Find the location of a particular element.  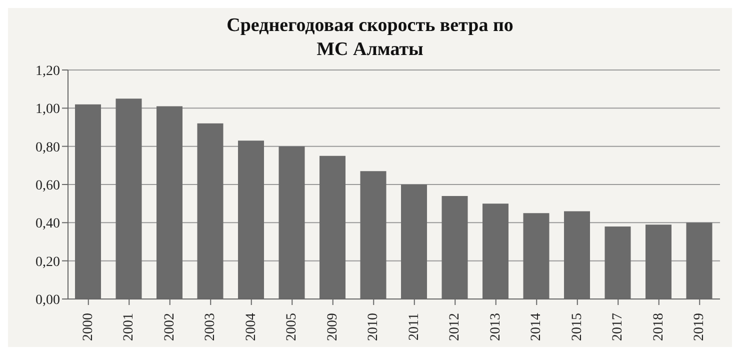

x-tick-label: 2014 is located at coordinates (536, 327).